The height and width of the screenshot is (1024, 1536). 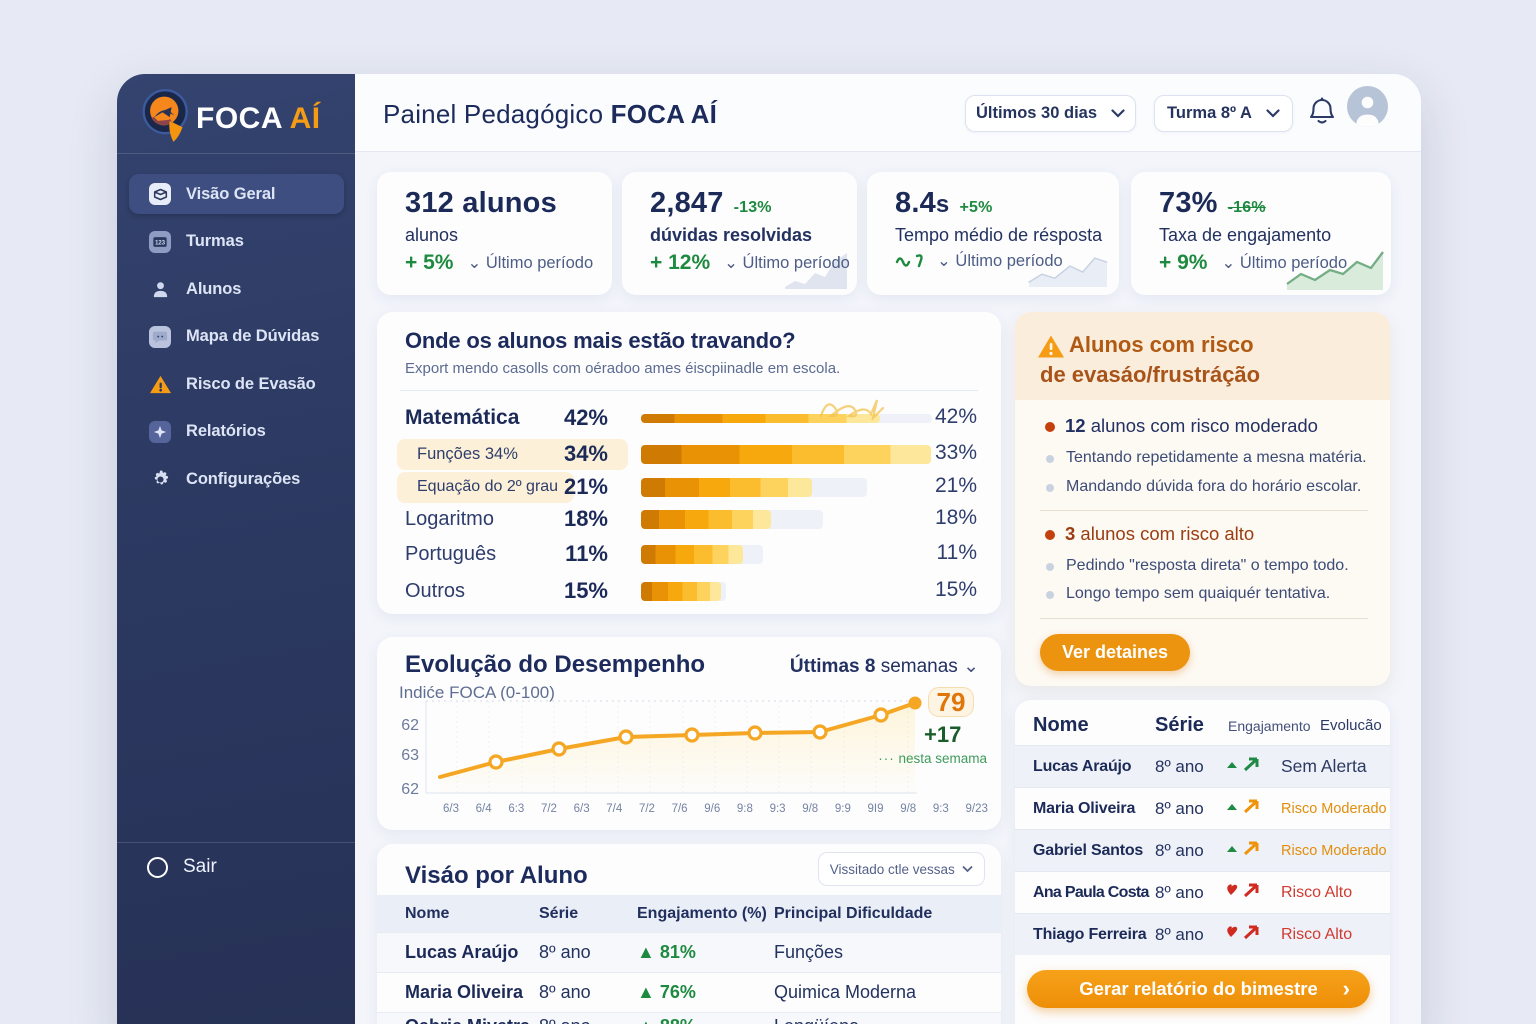 I want to click on svg-text: 123, so click(x=160, y=242).